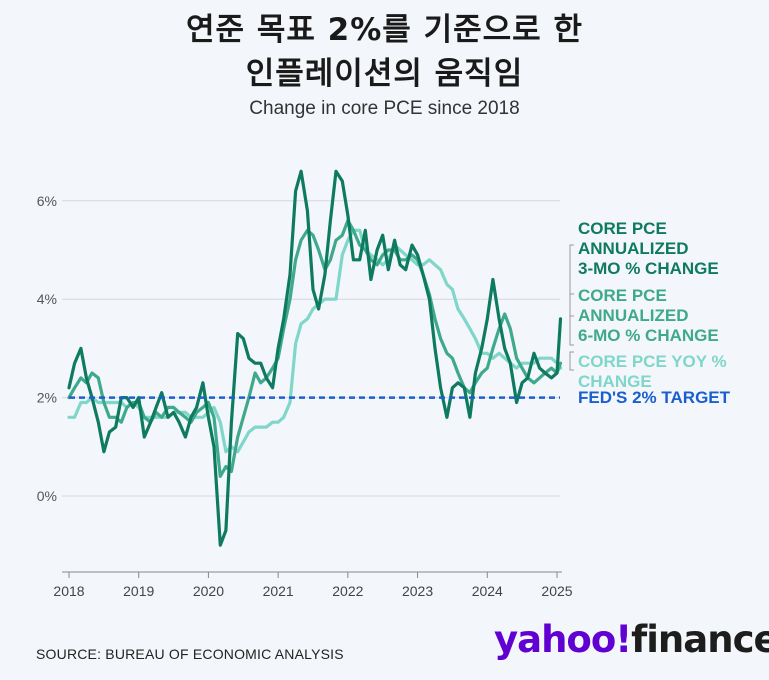 This screenshot has height=680, width=769. Describe the element at coordinates (384, 74) in the screenshot. I see `title-line-2: 인플레이션의 움직임` at that location.